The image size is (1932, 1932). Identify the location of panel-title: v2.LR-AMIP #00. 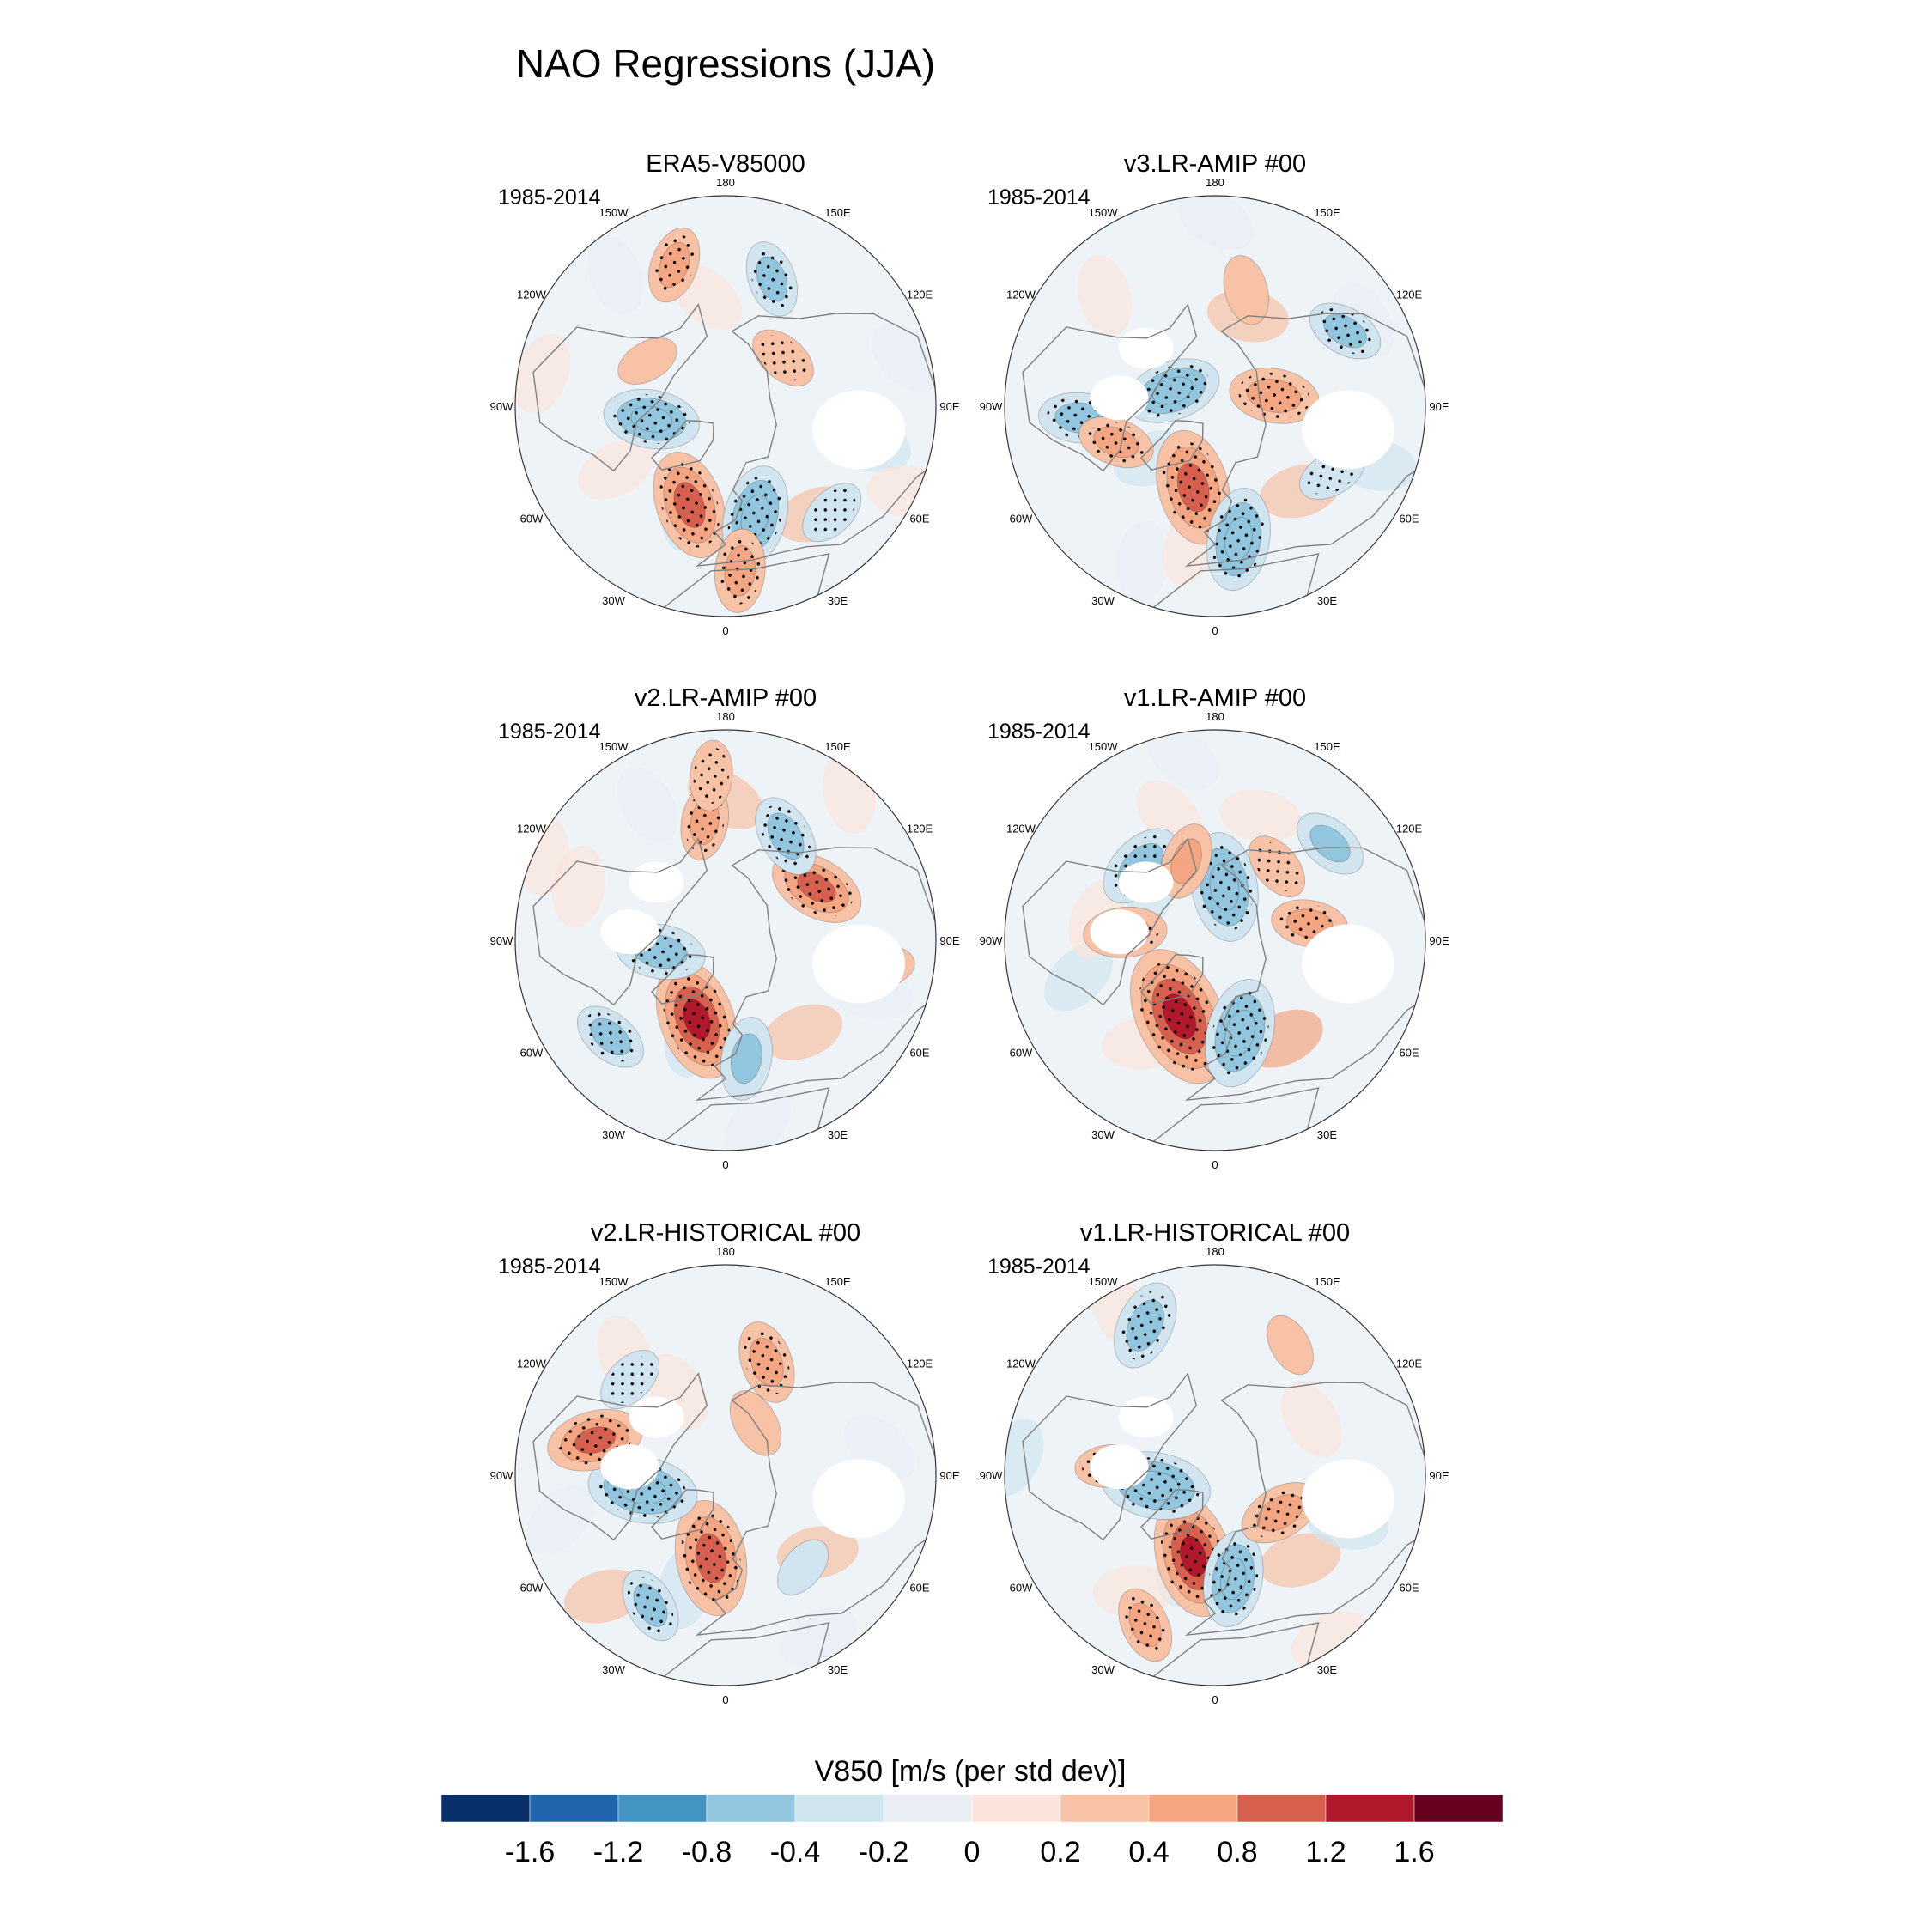
(726, 698).